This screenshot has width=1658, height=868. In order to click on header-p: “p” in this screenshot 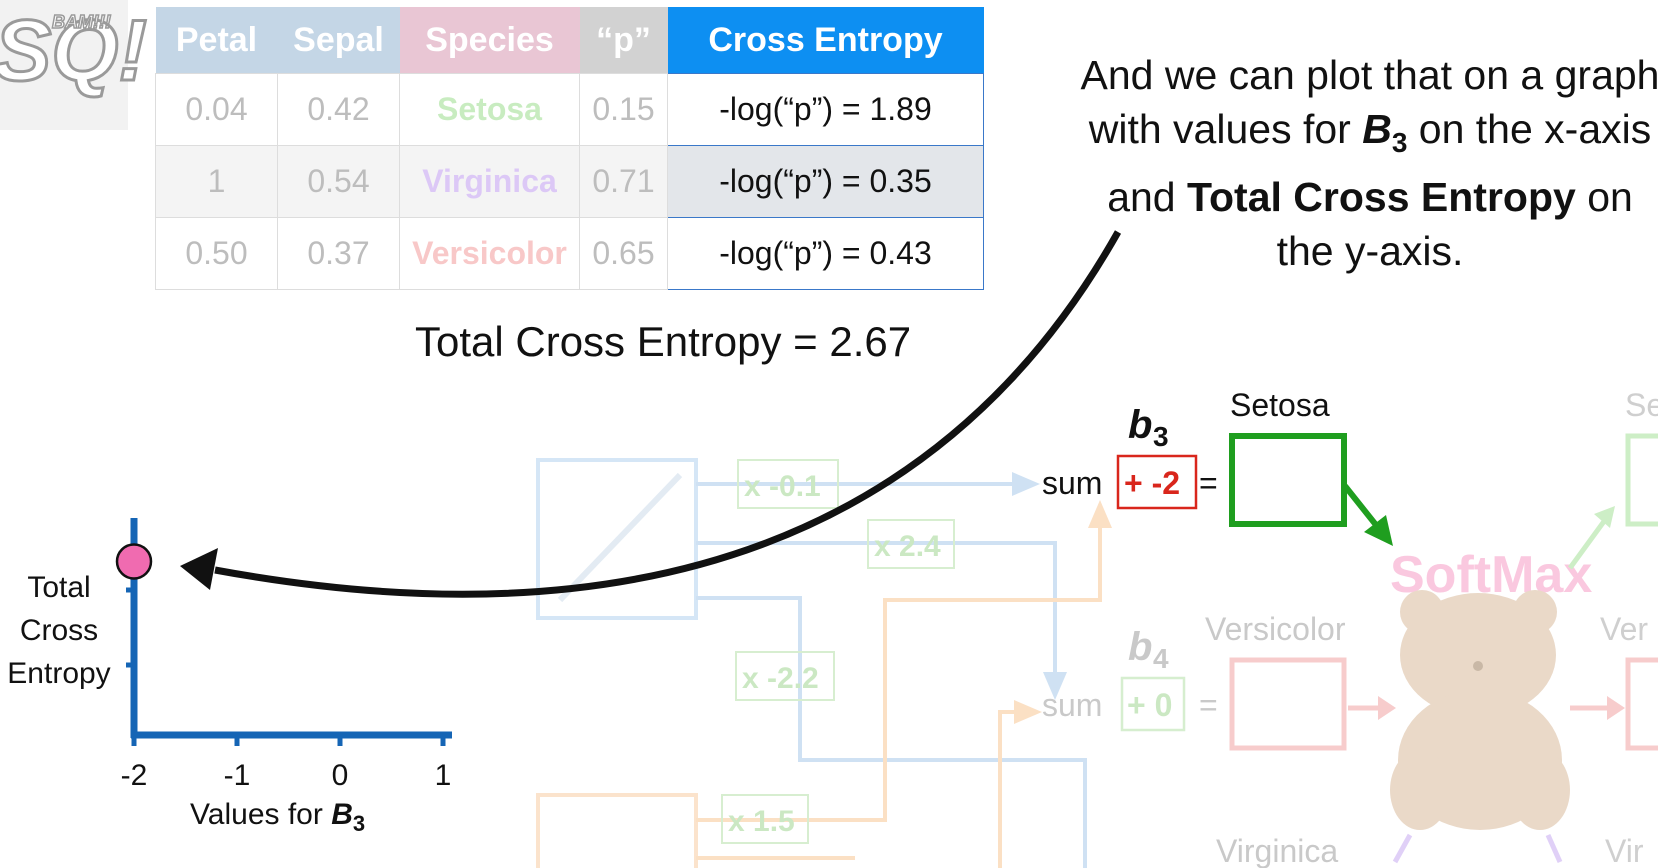, I will do `click(623, 40)`.